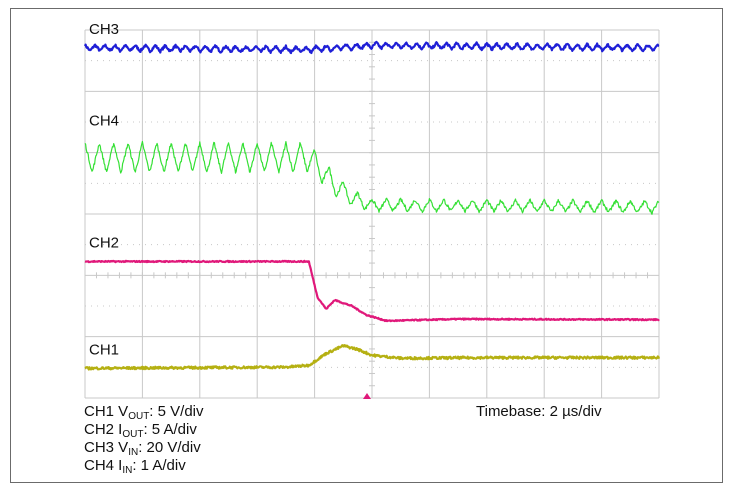 This screenshot has height=491, width=735. I want to click on trigger-marker, so click(367, 396).